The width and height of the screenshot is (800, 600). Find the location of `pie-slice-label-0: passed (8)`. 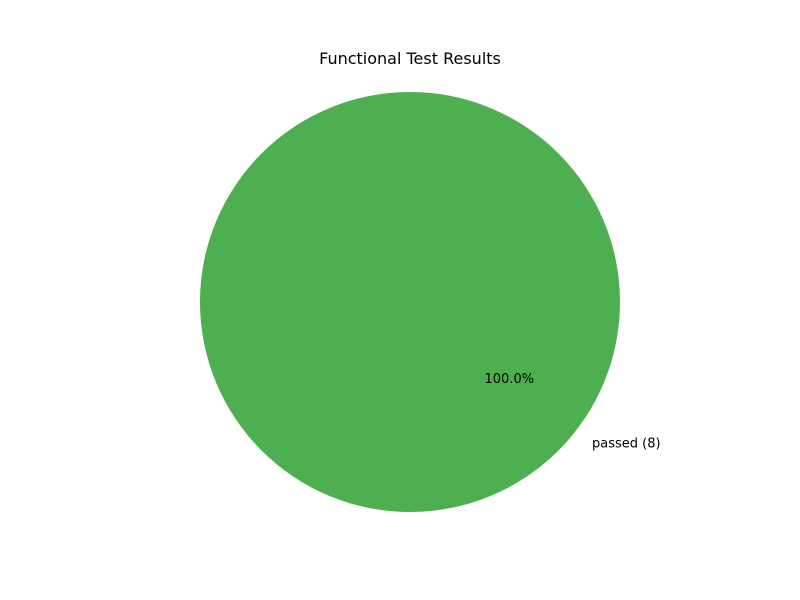

pie-slice-label-0: passed (8) is located at coordinates (626, 444).